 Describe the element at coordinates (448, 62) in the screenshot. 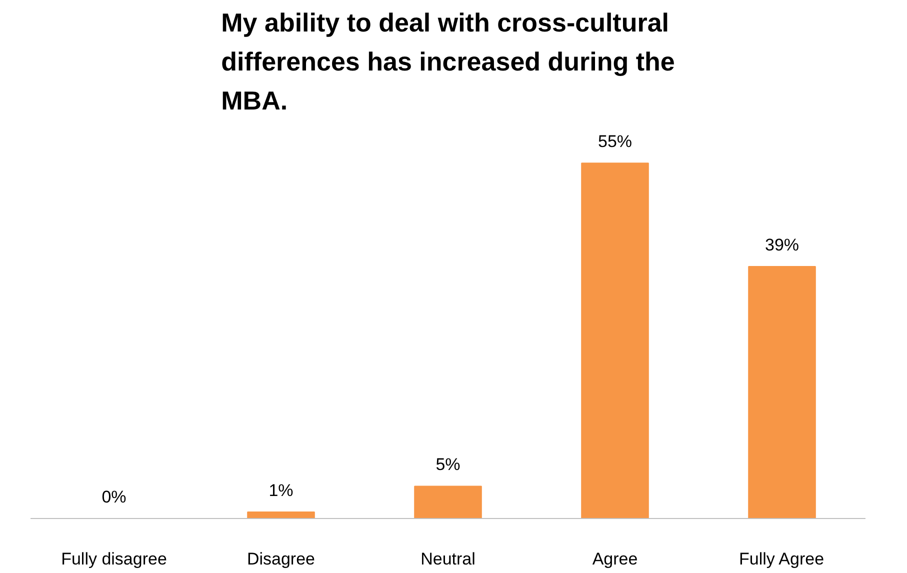

I see `chart-title: My ability to deal with cross-cultural differences has increased during the MBA.` at that location.